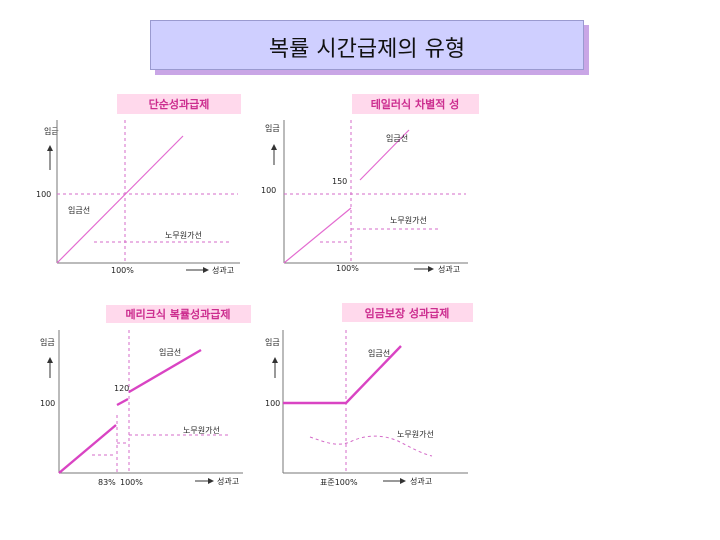 Image resolution: width=720 pixels, height=540 pixels. I want to click on panel-1-wage-line, so click(120, 199).